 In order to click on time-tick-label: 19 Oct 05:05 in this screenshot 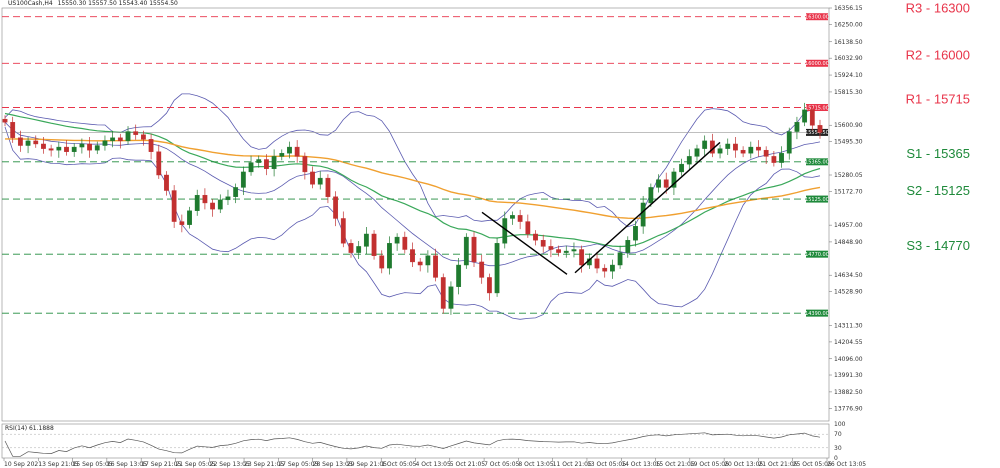, I will do `click(709, 464)`.